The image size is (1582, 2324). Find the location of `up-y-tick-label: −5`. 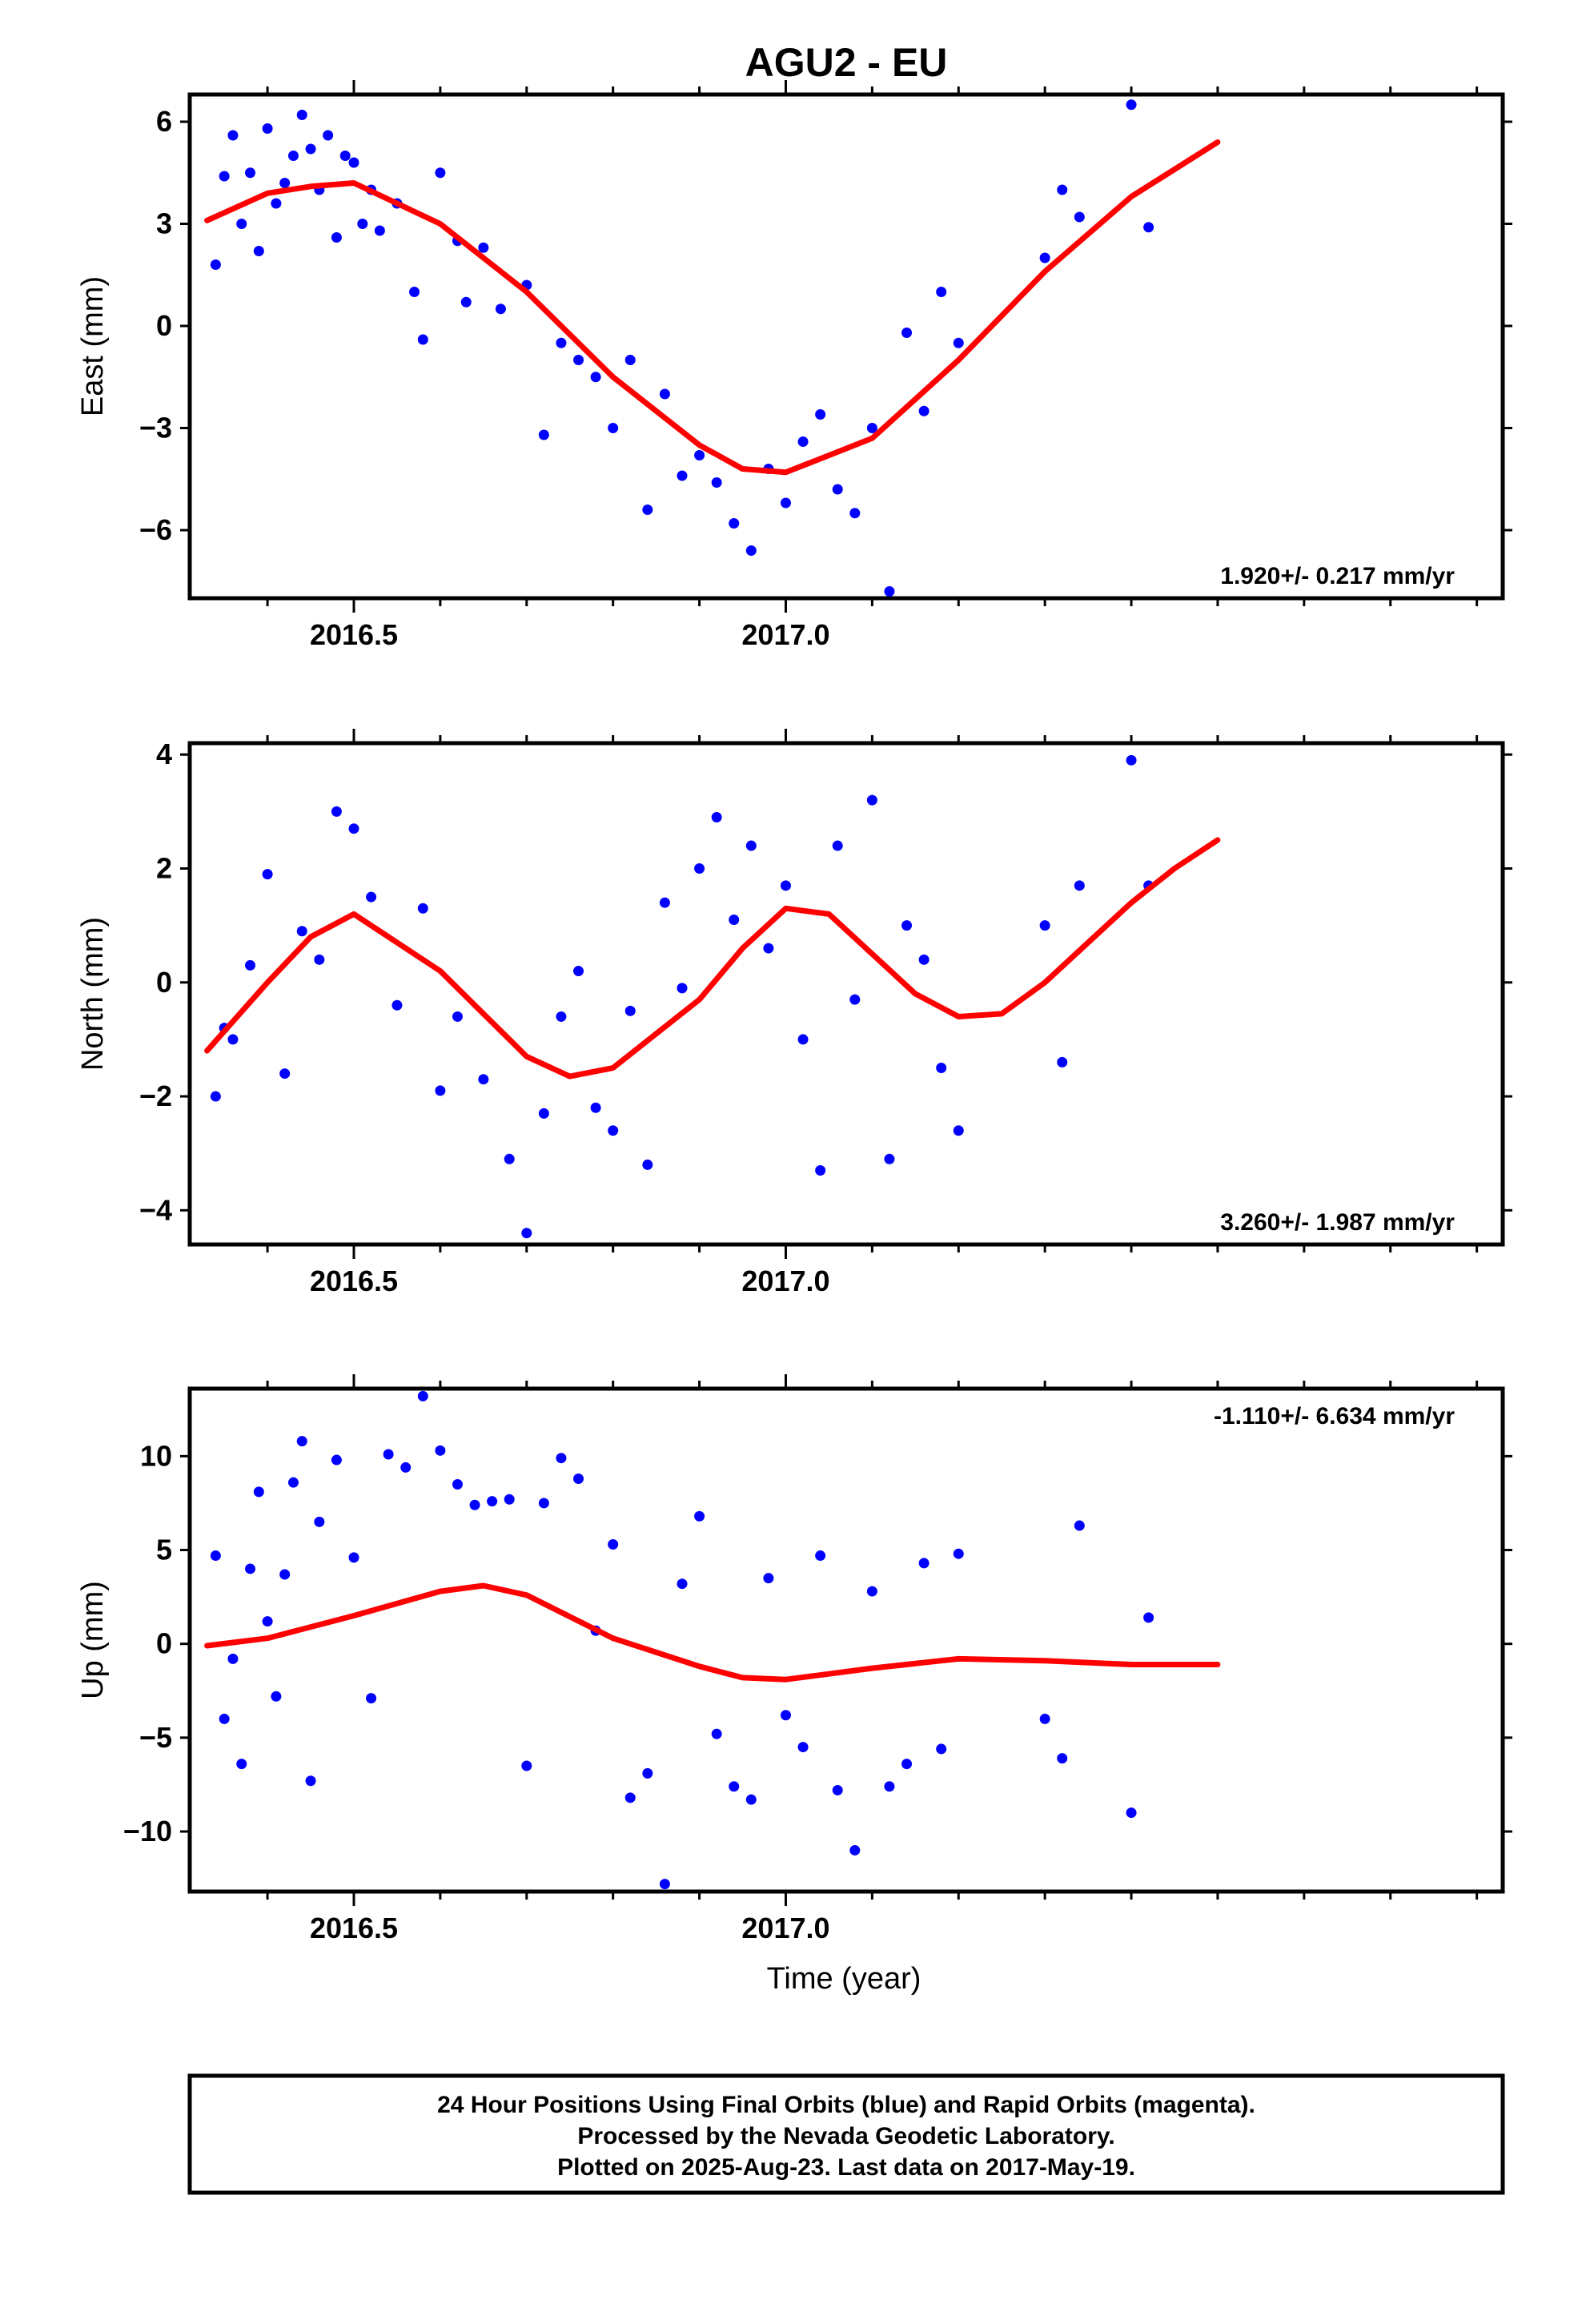

up-y-tick-label: −5 is located at coordinates (155, 1737).